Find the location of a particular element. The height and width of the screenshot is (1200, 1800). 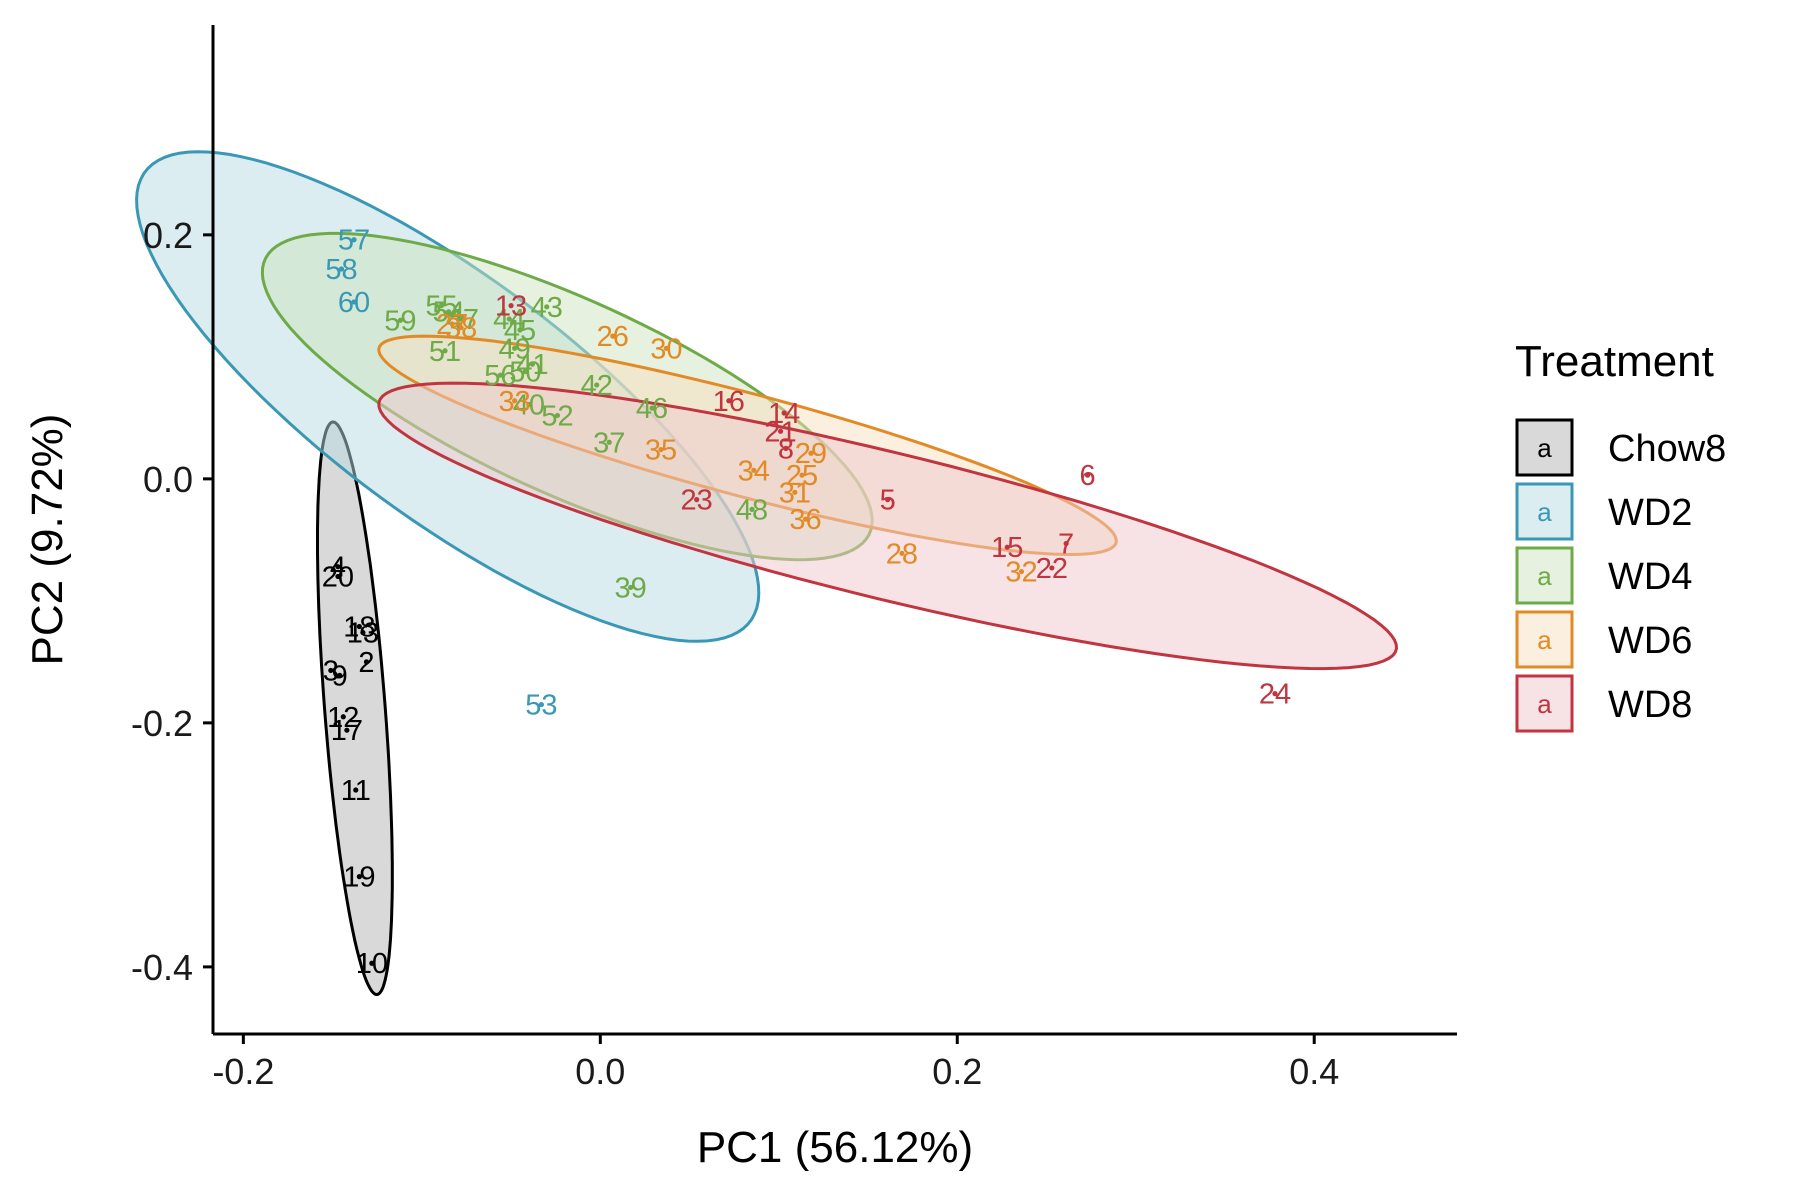

y-tick-label: 0.2 is located at coordinates (168, 235).